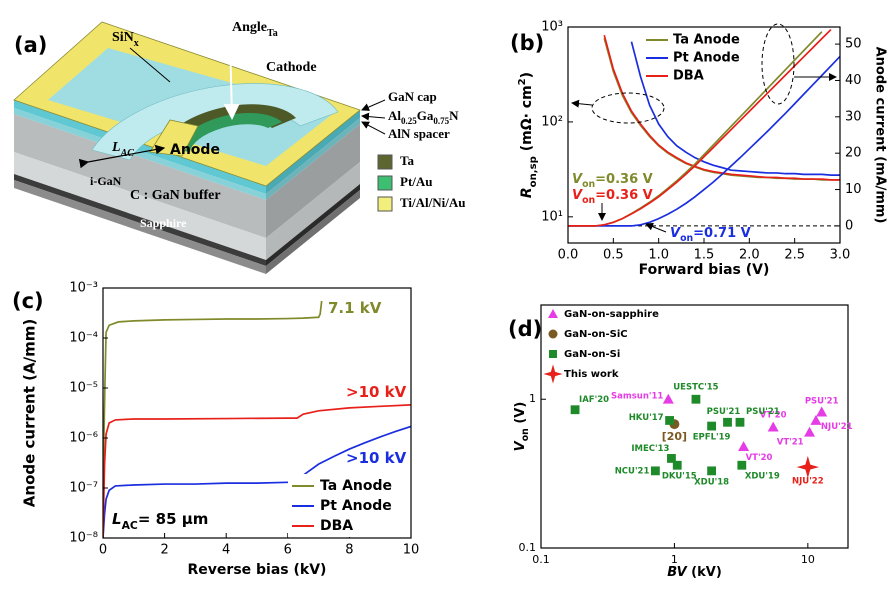 The width and height of the screenshot is (892, 594). What do you see at coordinates (527, 192) in the screenshot?
I see `label-part: R` at bounding box center [527, 192].